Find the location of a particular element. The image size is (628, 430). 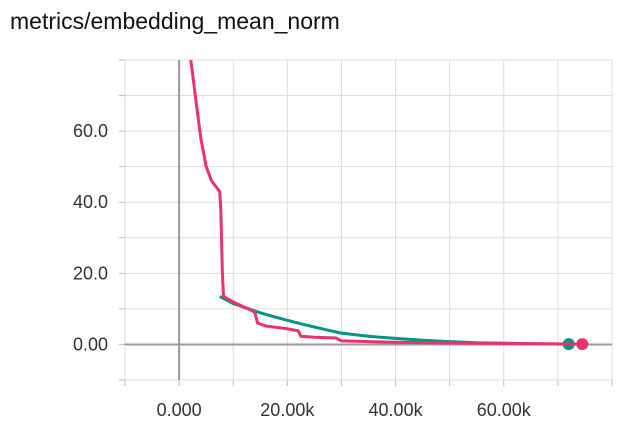

y-tick-label: 60.0 is located at coordinates (90, 131).